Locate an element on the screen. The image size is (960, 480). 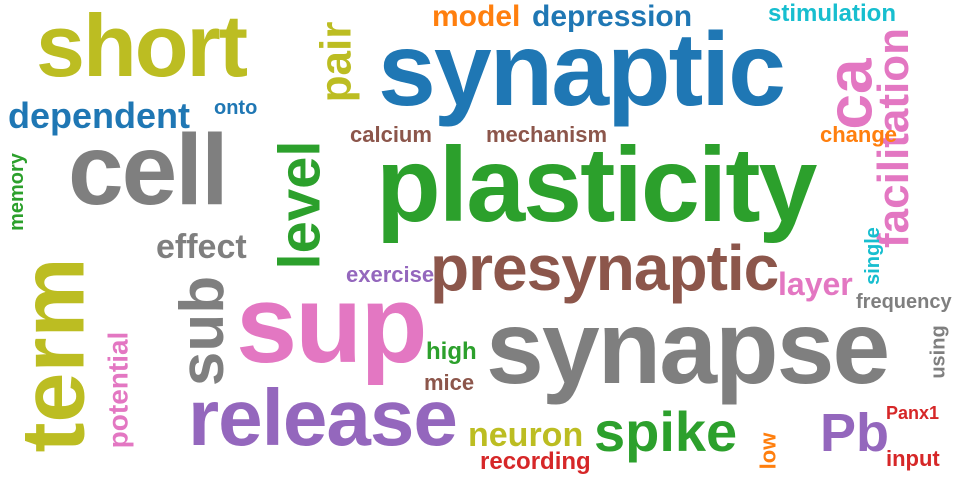
word-effect: effect is located at coordinates (201, 247).